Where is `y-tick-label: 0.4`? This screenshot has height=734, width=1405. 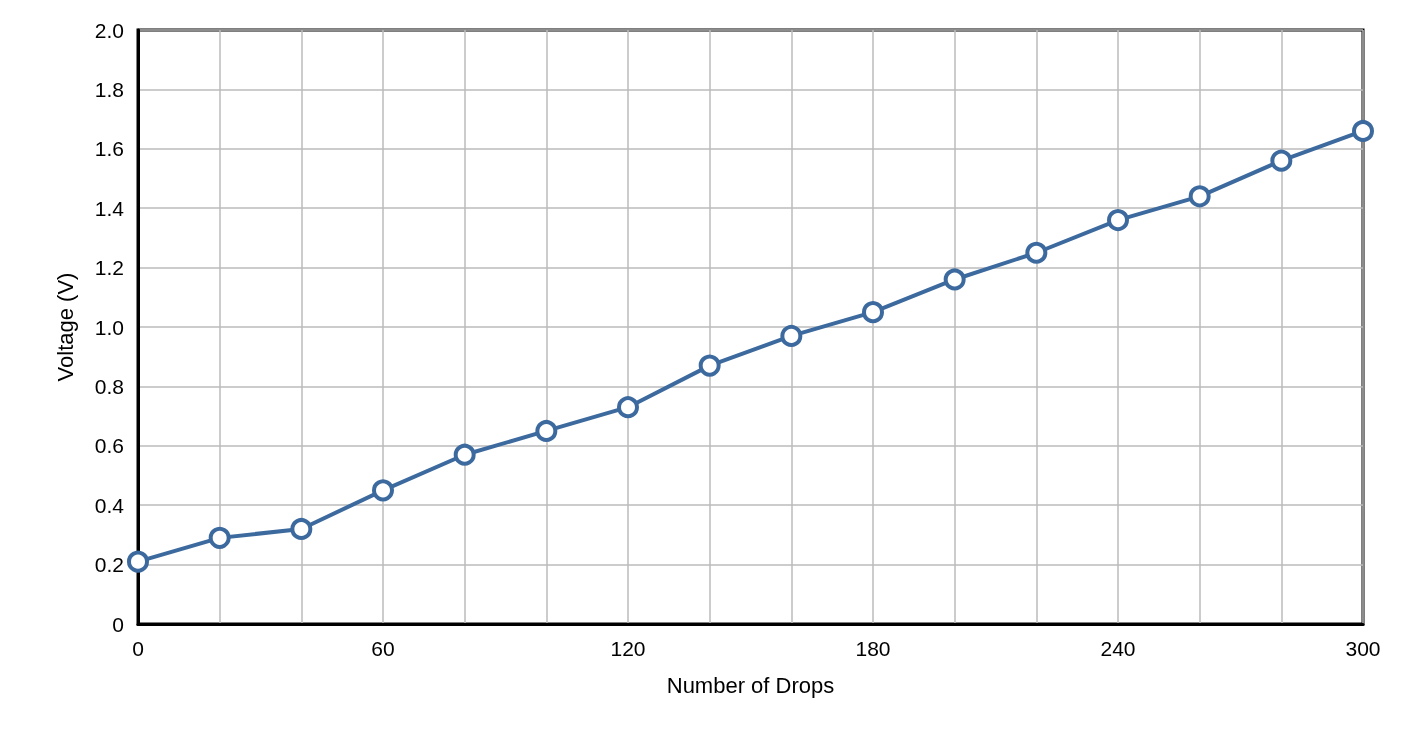
y-tick-label: 0.4 is located at coordinates (109, 505).